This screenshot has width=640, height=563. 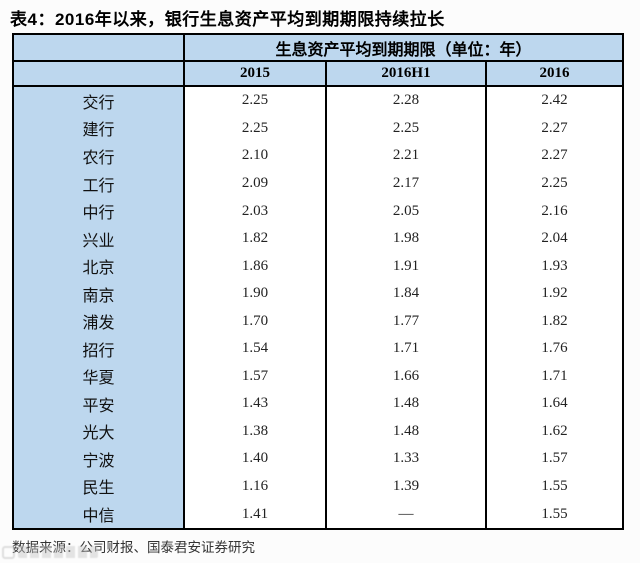 I want to click on value-cell-2016h1: 2.28, so click(x=406, y=100).